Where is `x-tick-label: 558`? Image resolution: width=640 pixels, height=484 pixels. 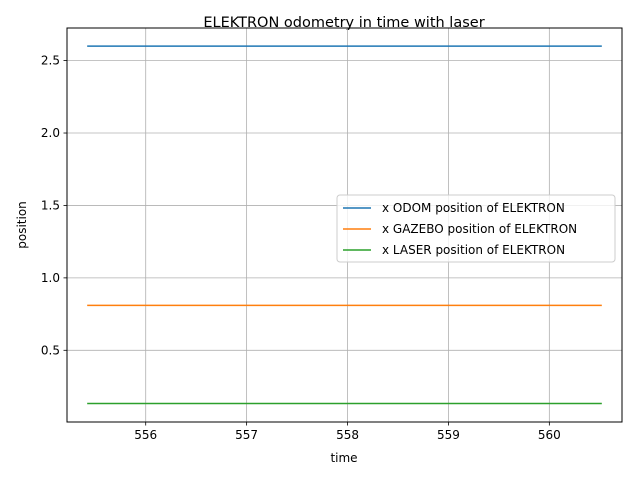 x-tick-label: 558 is located at coordinates (347, 435).